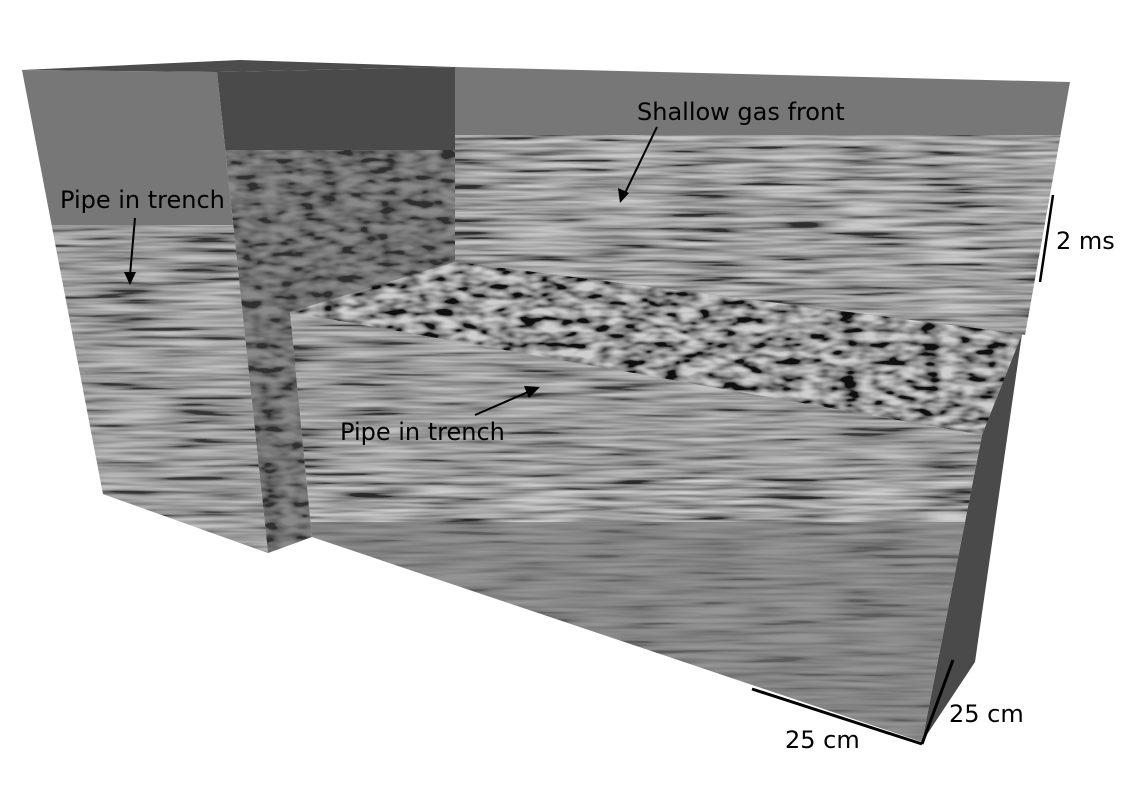  I want to click on x-scale-bar, so click(837, 716).